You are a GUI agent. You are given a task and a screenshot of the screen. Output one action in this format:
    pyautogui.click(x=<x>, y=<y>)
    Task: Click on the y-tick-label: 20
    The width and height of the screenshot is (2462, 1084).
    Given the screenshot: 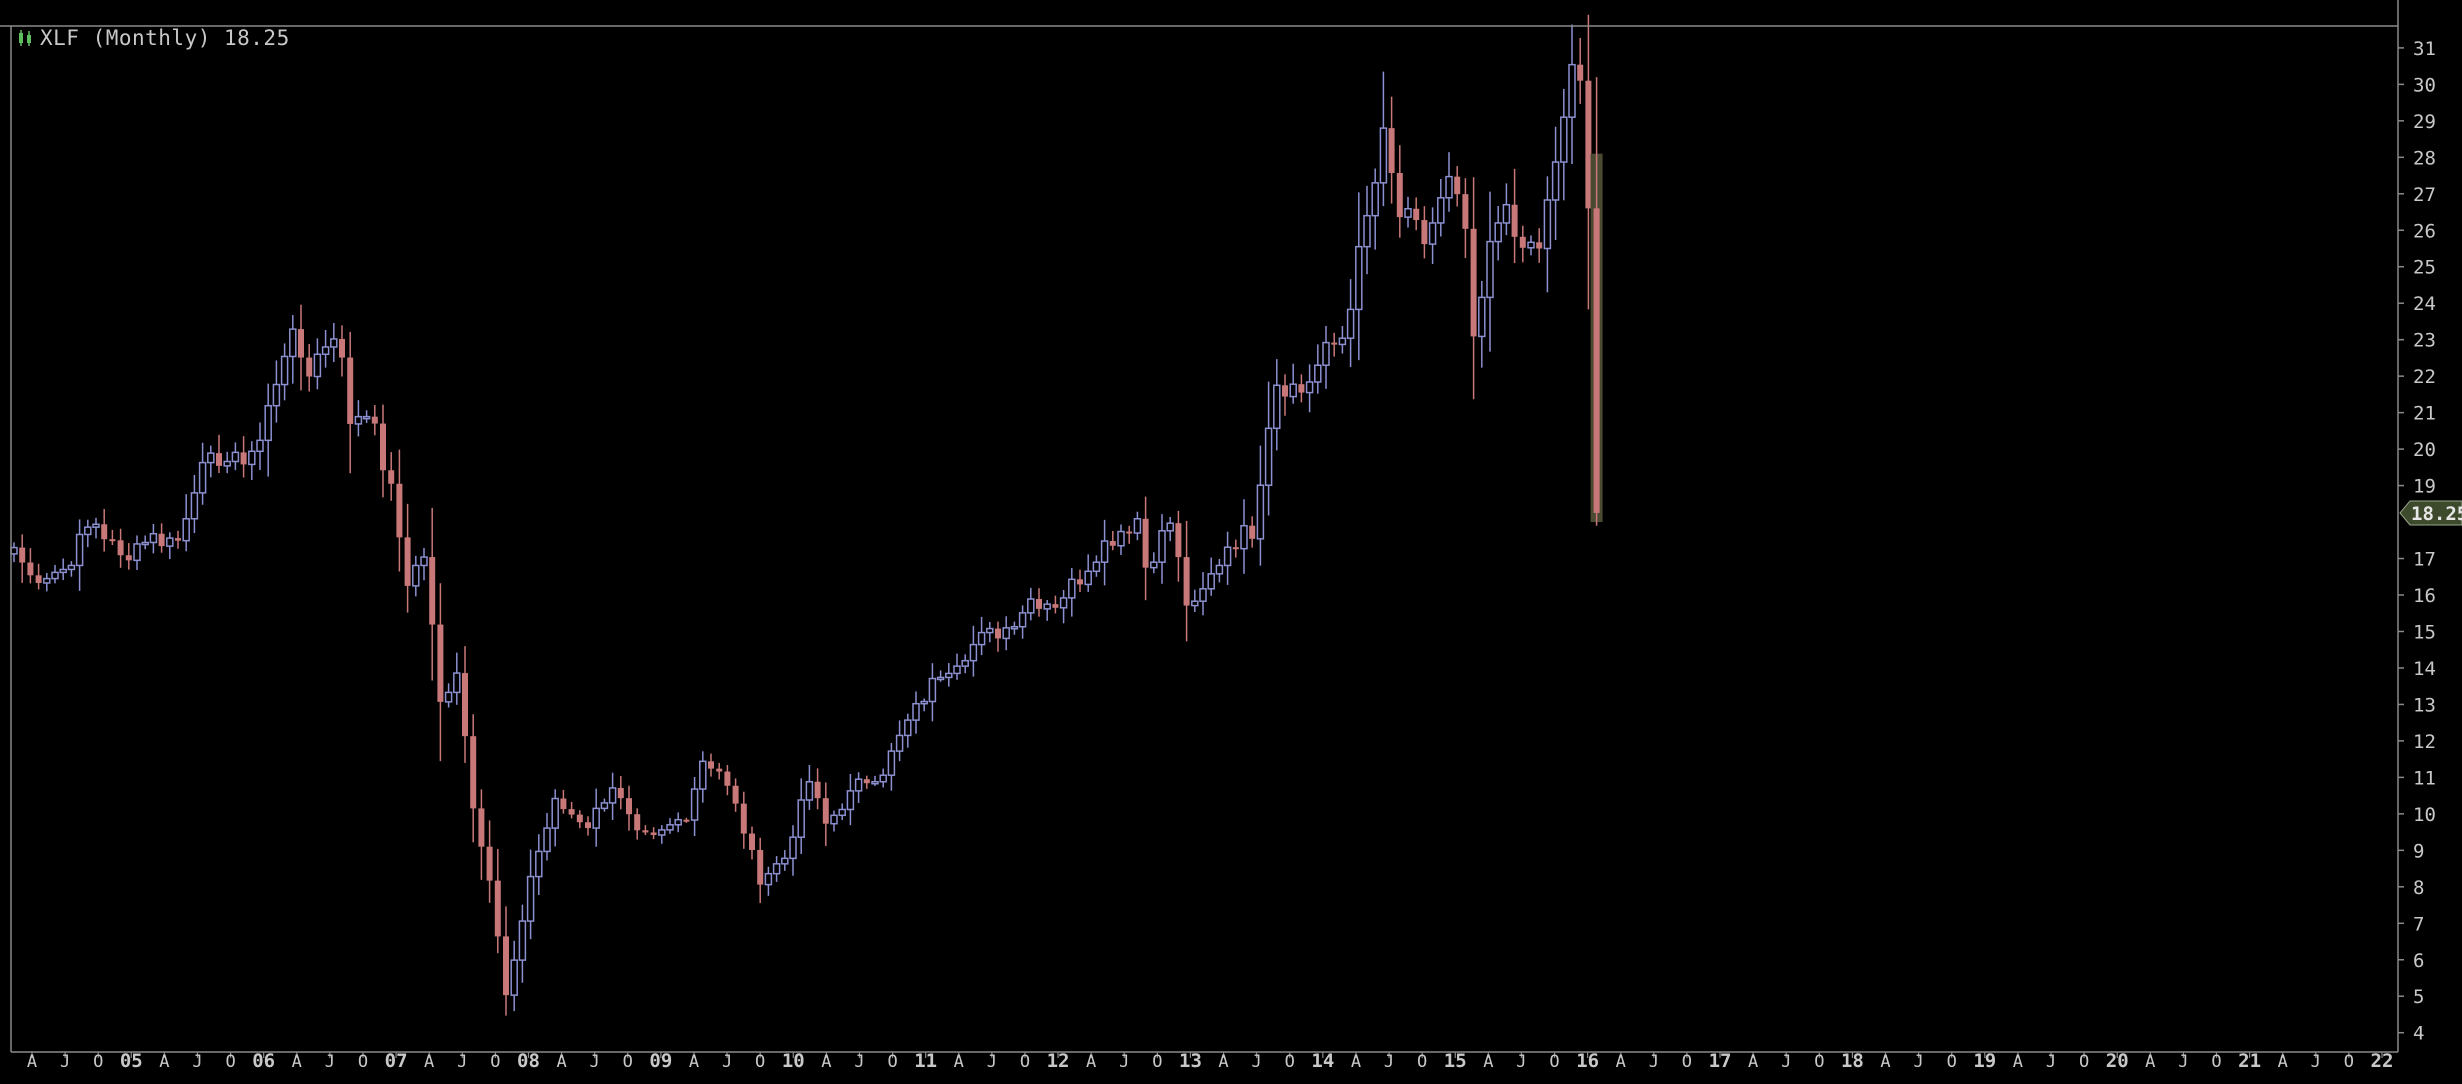 What is the action you would take?
    pyautogui.click(x=2424, y=450)
    